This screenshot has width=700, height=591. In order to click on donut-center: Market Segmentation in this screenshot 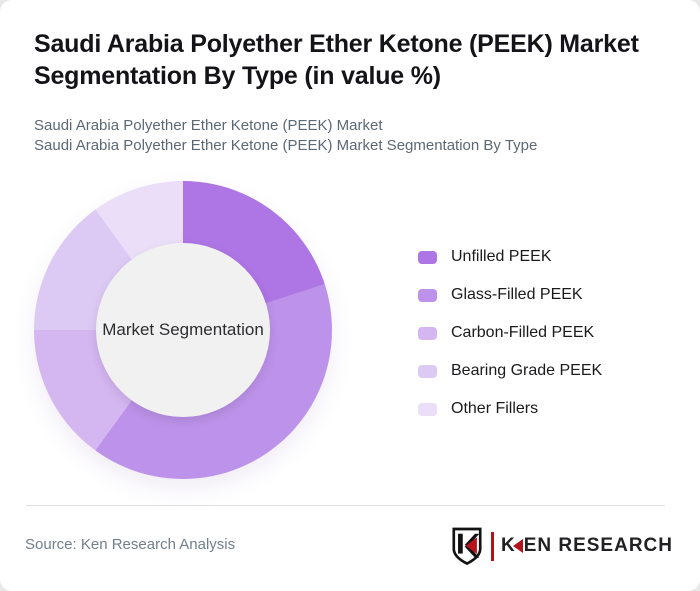, I will do `click(183, 330)`.